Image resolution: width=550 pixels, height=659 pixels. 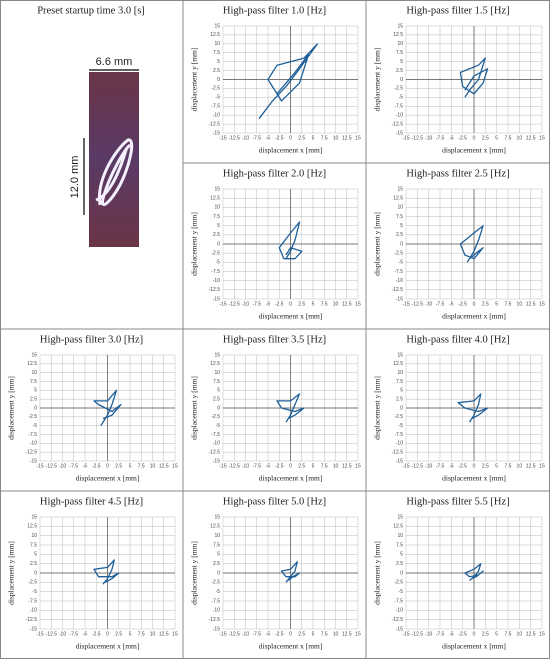 I want to click on width-label: 6.6 mm, so click(x=114, y=62).